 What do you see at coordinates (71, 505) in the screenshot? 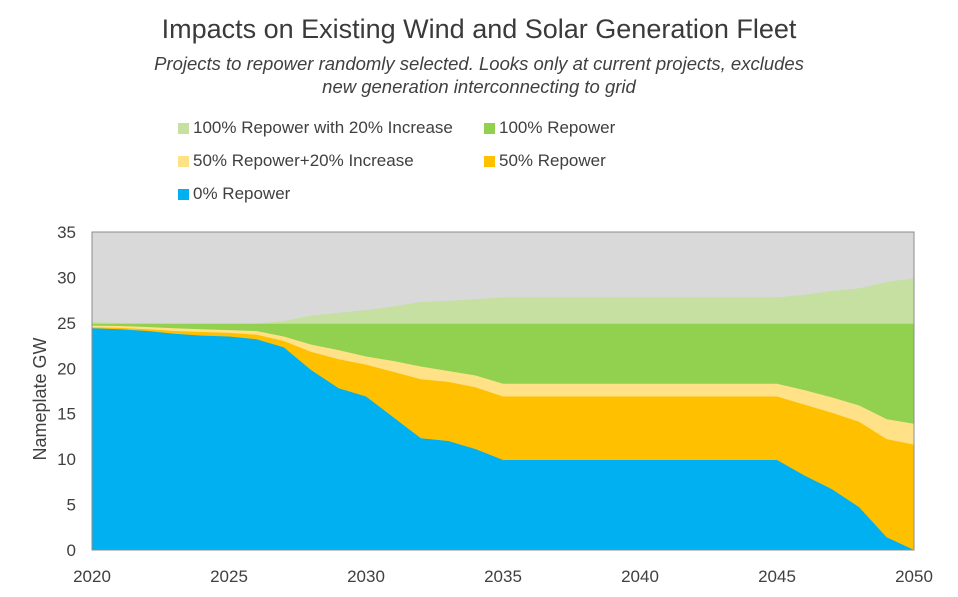
I see `y-tick-label: 5` at bounding box center [71, 505].